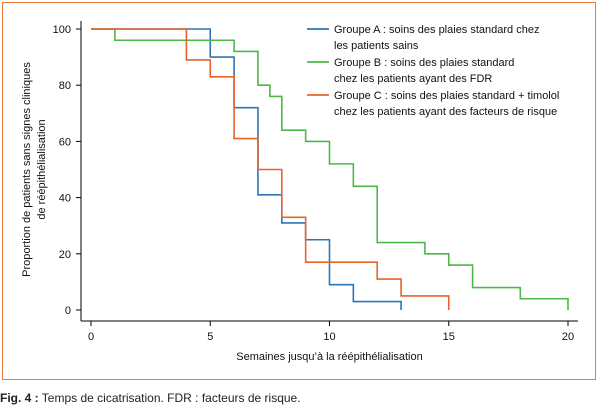 The height and width of the screenshot is (410, 600). I want to click on x-tick-label: 0, so click(91, 337).